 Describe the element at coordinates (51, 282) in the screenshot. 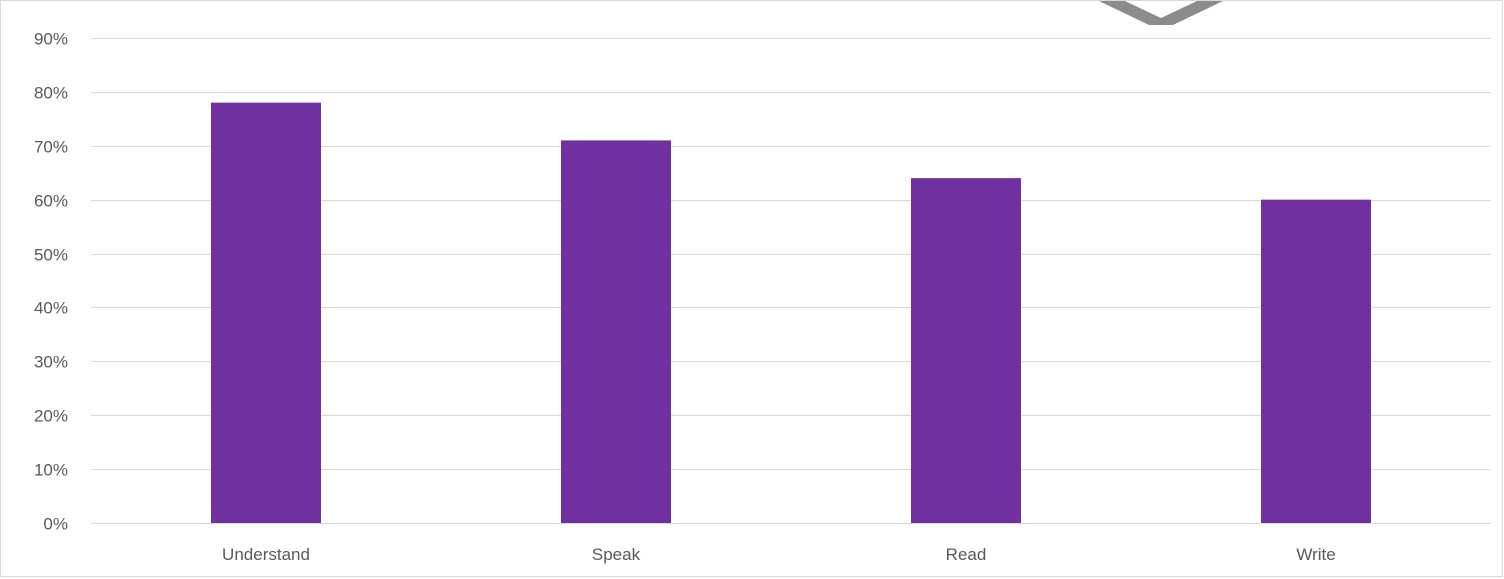

I see `y-axis: 0% 10% 20% 30% 40% 50% 60% 70% 80% 90%` at that location.